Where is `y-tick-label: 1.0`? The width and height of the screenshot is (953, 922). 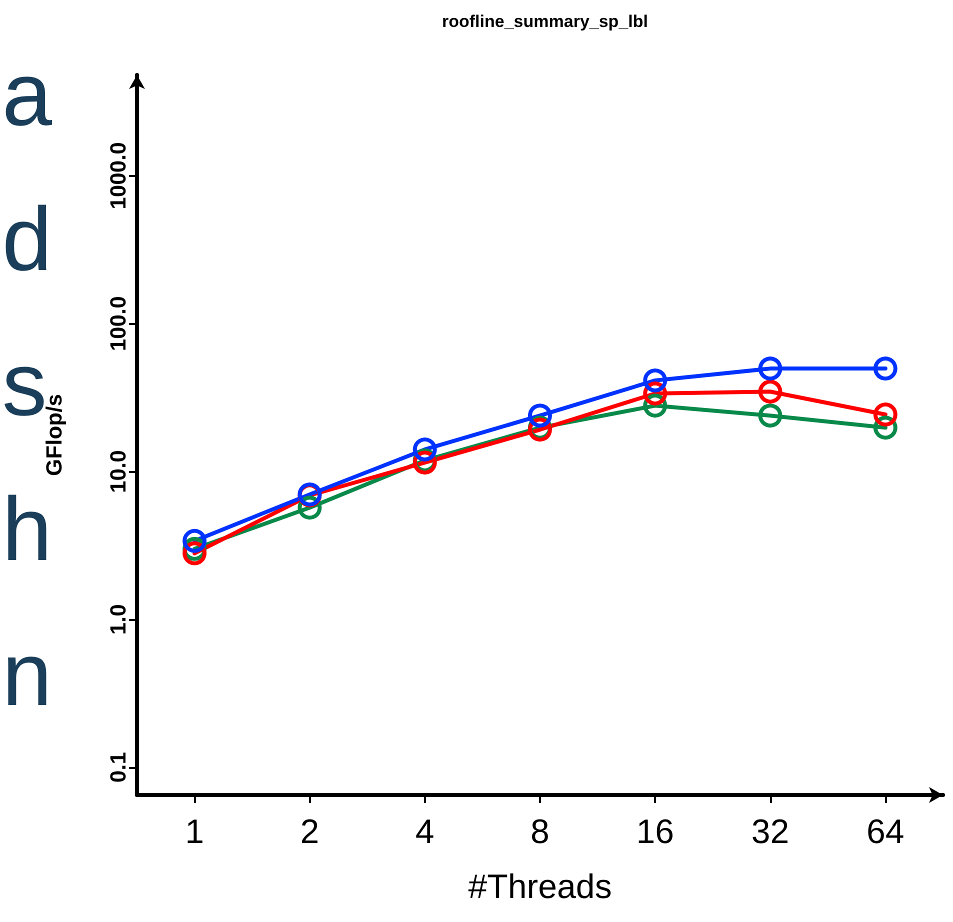
y-tick-label: 1.0 is located at coordinates (118, 619).